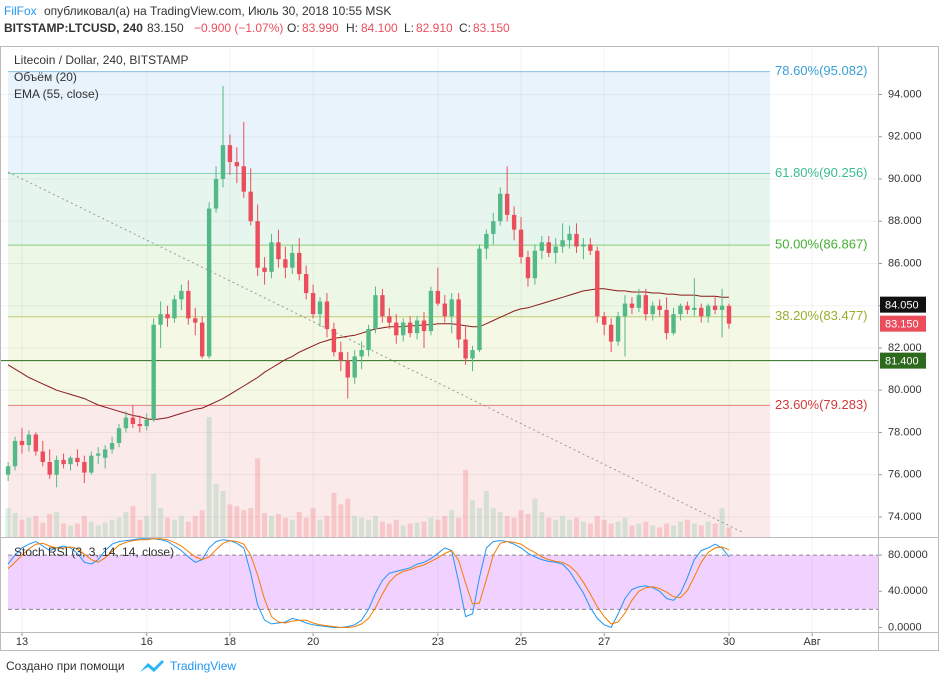  I want to click on price-tag, so click(903, 360).